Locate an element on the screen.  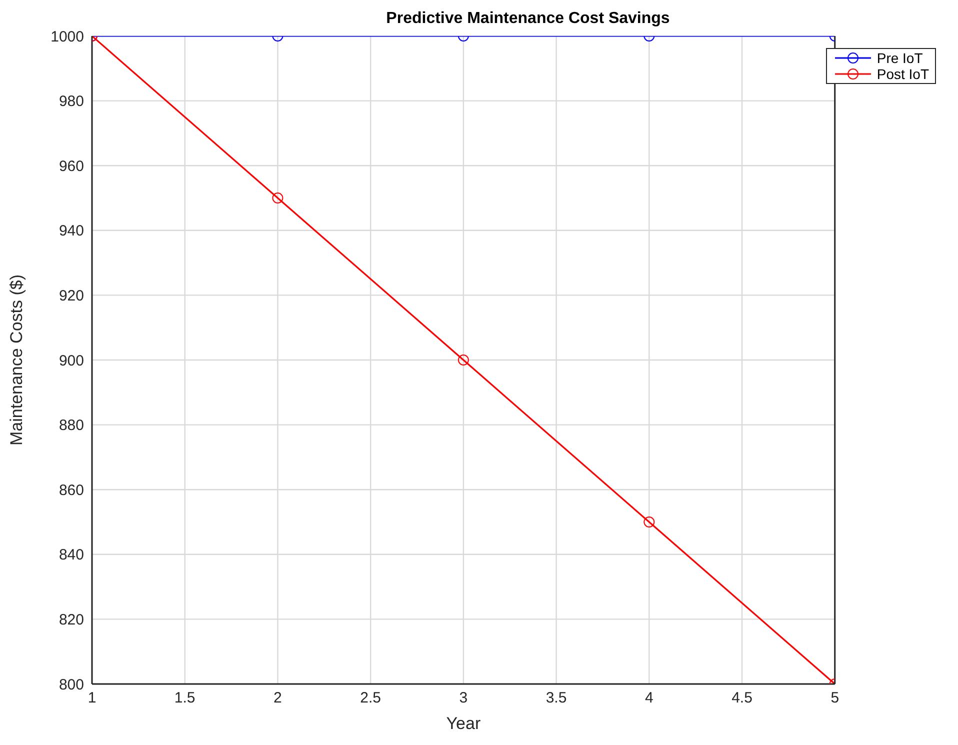
y-tick-label: 820 is located at coordinates (71, 620).